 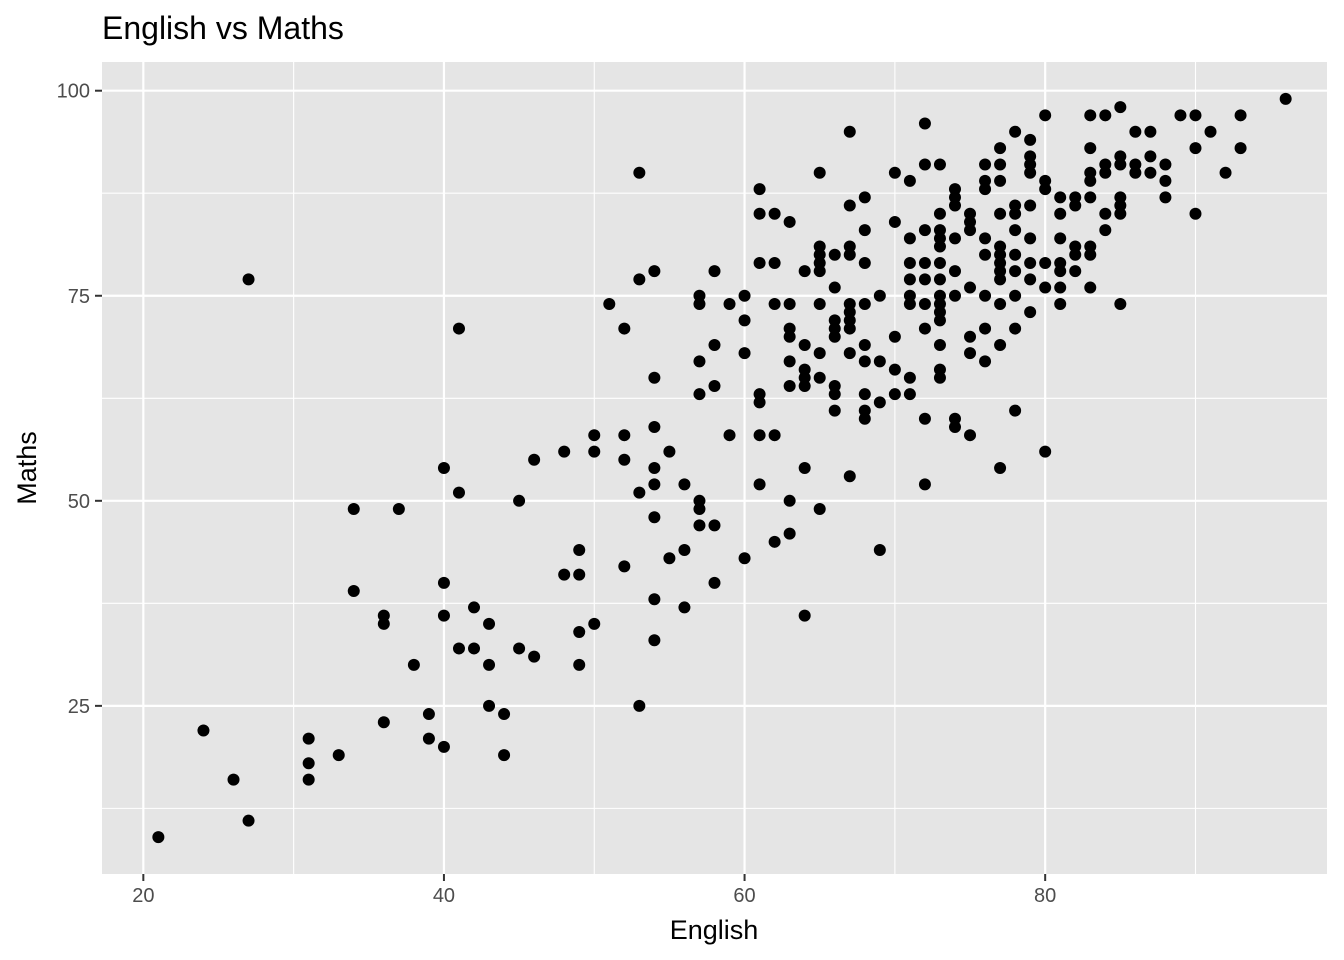 What do you see at coordinates (79, 707) in the screenshot?
I see `y-tick-label: 25` at bounding box center [79, 707].